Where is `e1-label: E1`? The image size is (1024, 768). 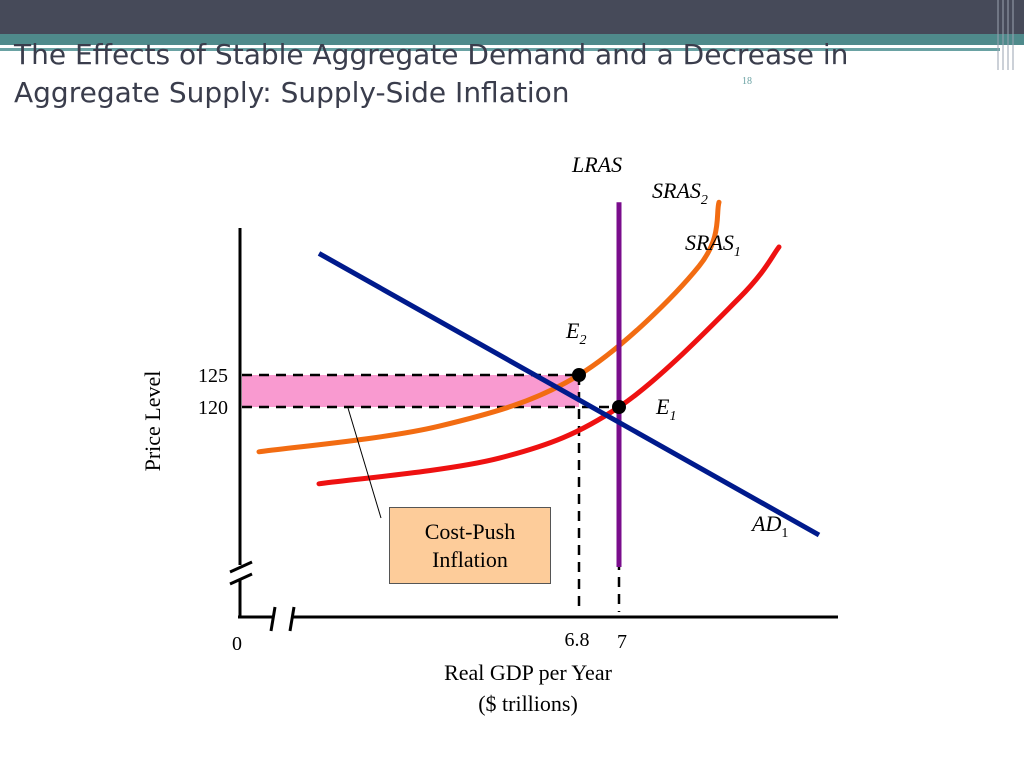
e1-label: E1 is located at coordinates (665, 409).